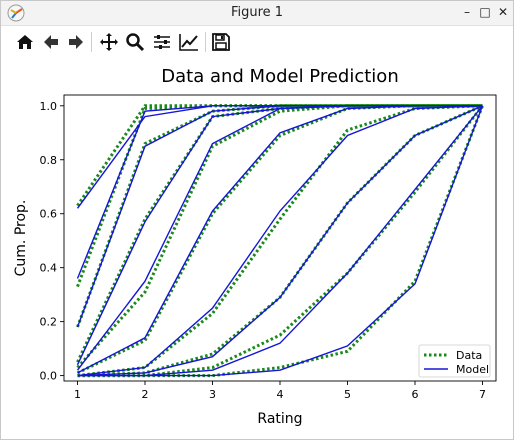  I want to click on y-tick-label: 0.8, so click(49, 160).